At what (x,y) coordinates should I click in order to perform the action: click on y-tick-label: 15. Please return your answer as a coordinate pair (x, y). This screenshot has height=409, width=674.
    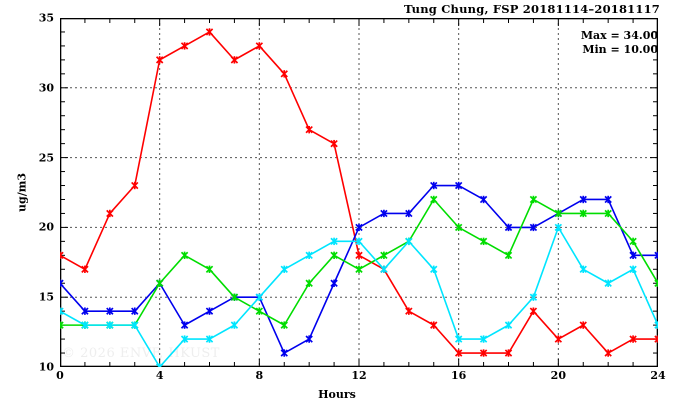
    Looking at the image, I should click on (46, 297).